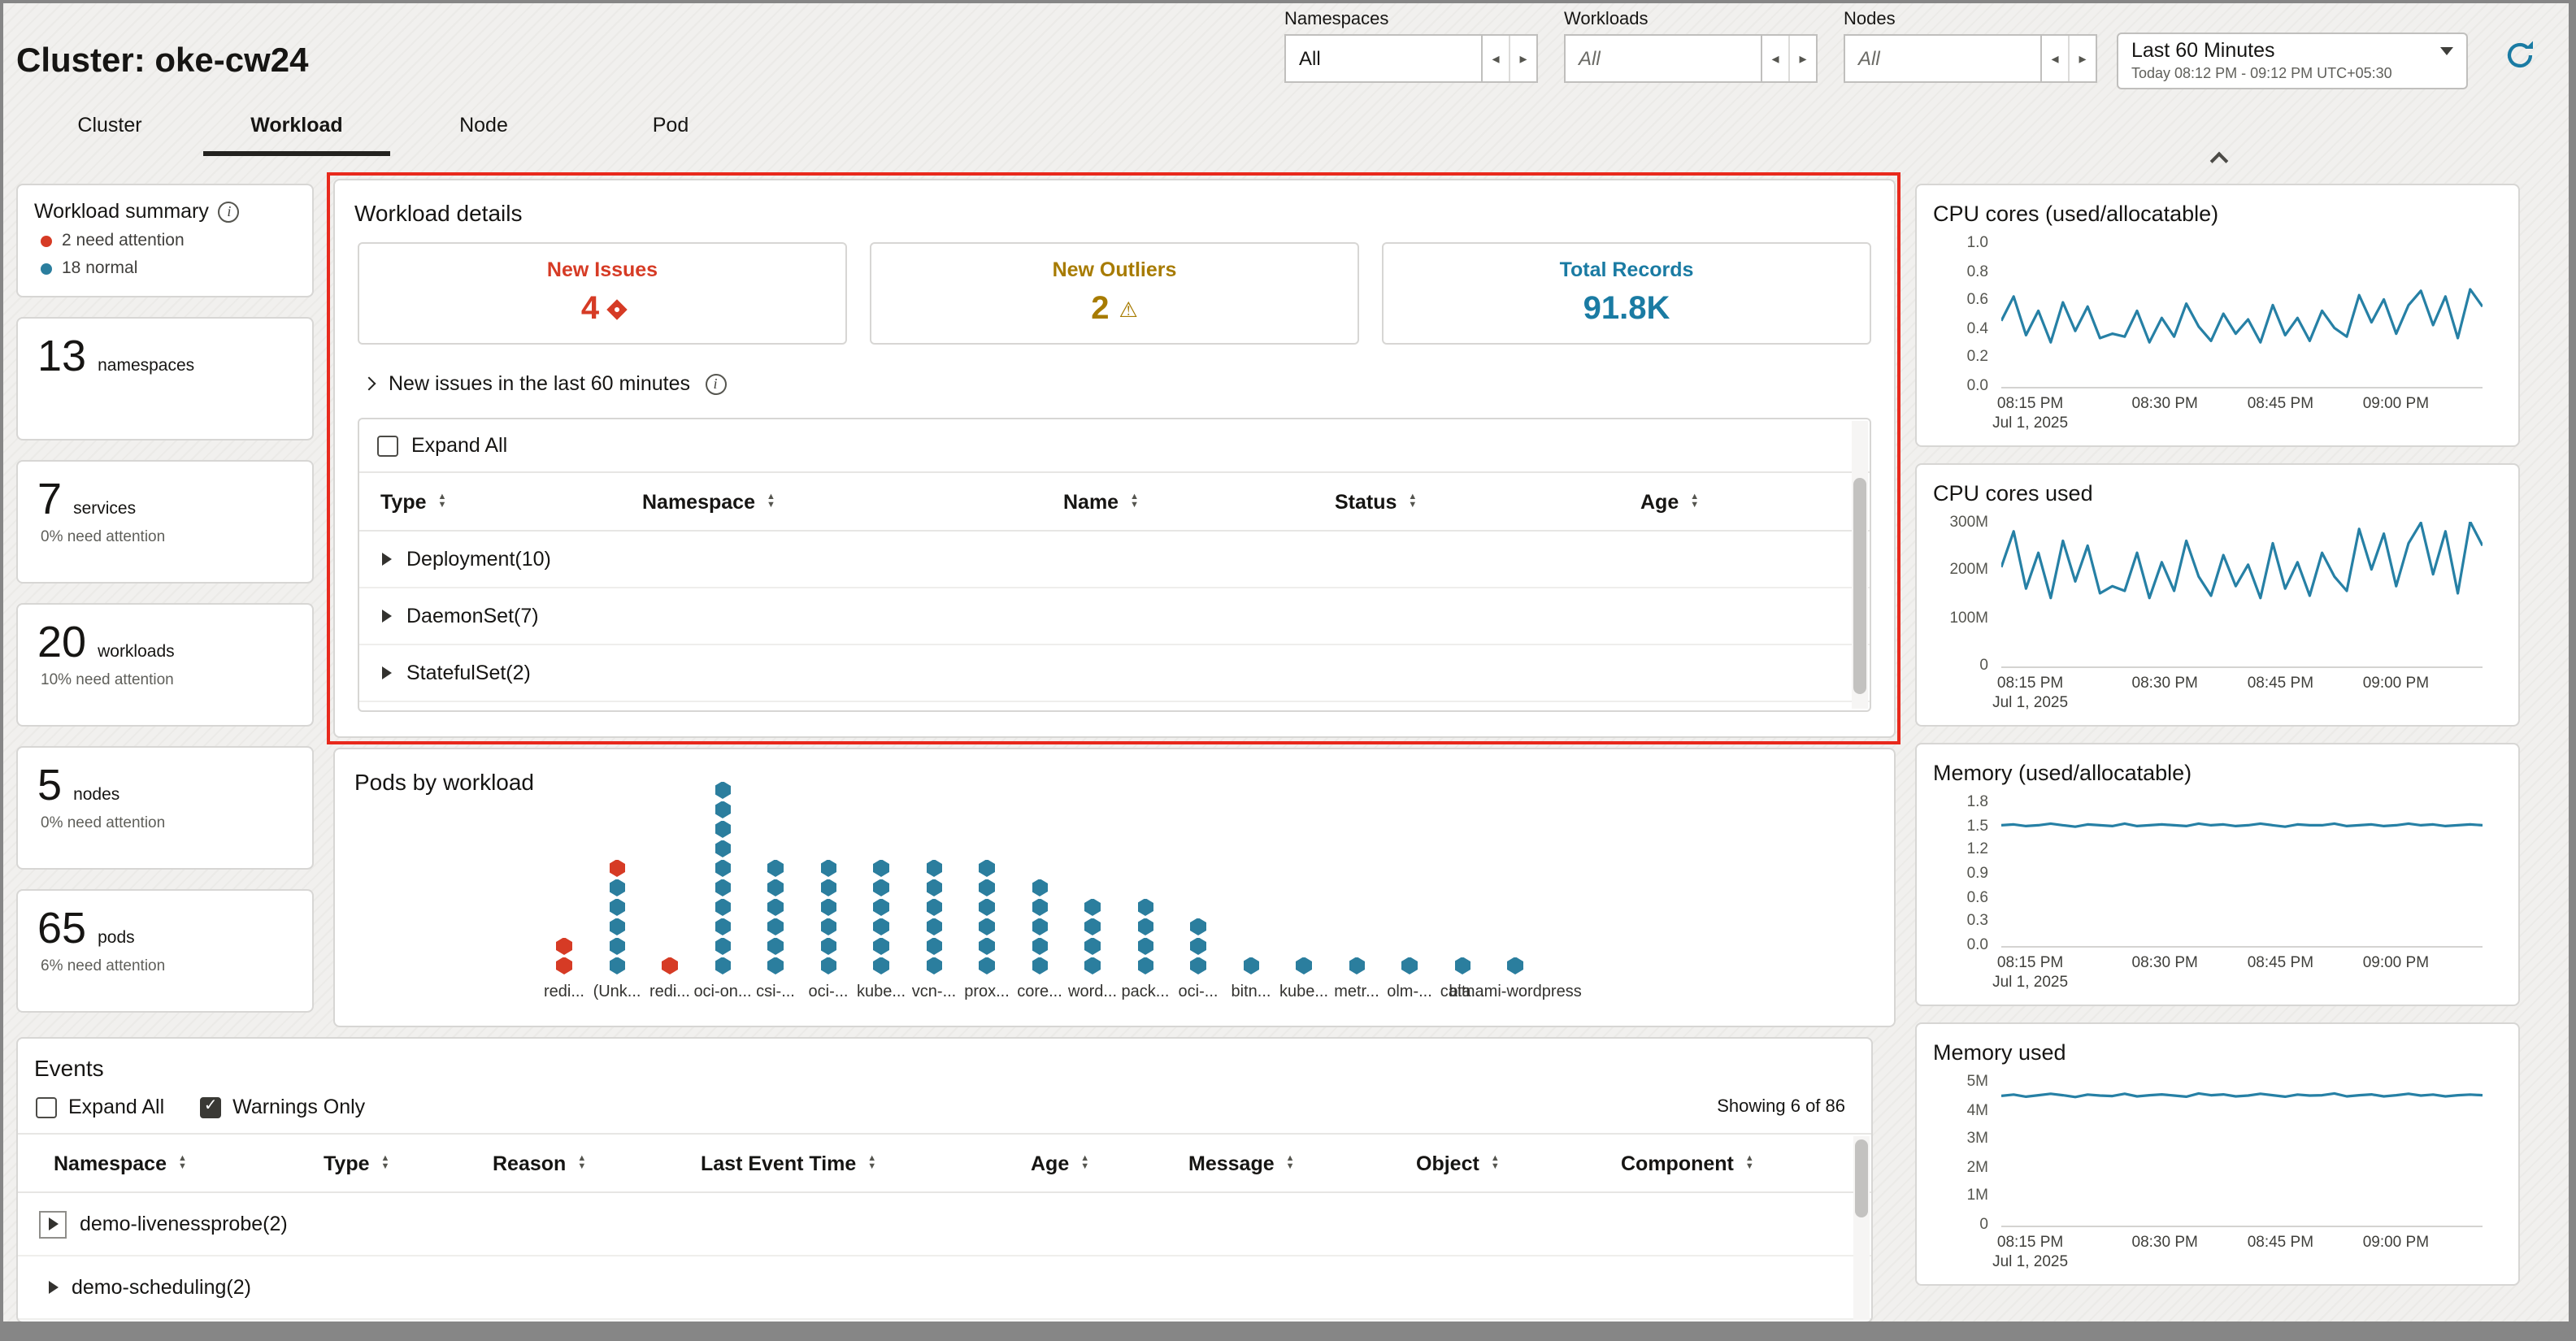 The width and height of the screenshot is (2576, 1341). Describe the element at coordinates (46, 1107) in the screenshot. I see `events-expand-all-checkbox` at that location.